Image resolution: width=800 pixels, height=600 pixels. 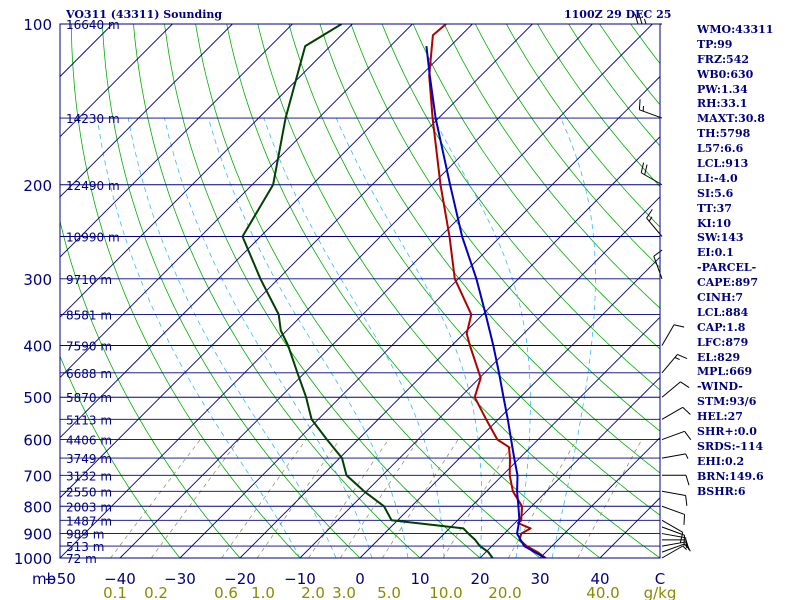 What do you see at coordinates (120, 579) in the screenshot?
I see `temperature-tick-label: −40` at bounding box center [120, 579].